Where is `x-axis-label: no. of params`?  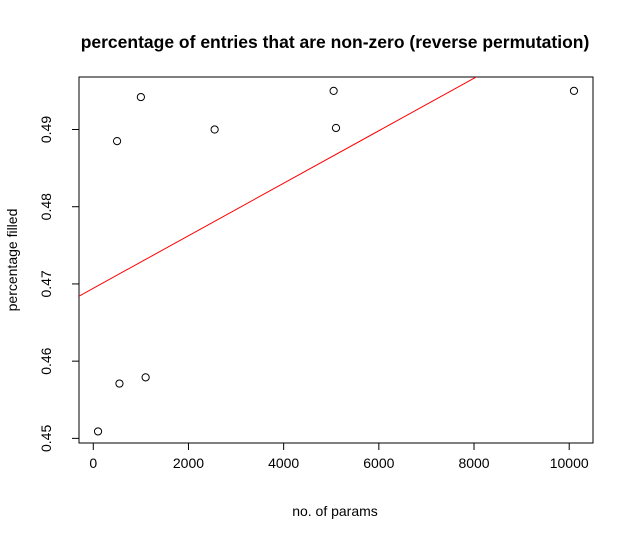
x-axis-label: no. of params is located at coordinates (335, 511).